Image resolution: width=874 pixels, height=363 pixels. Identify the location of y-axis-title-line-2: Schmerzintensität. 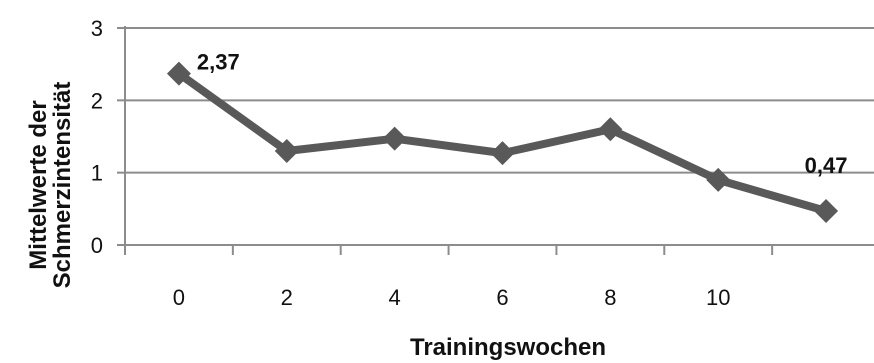
(62, 185).